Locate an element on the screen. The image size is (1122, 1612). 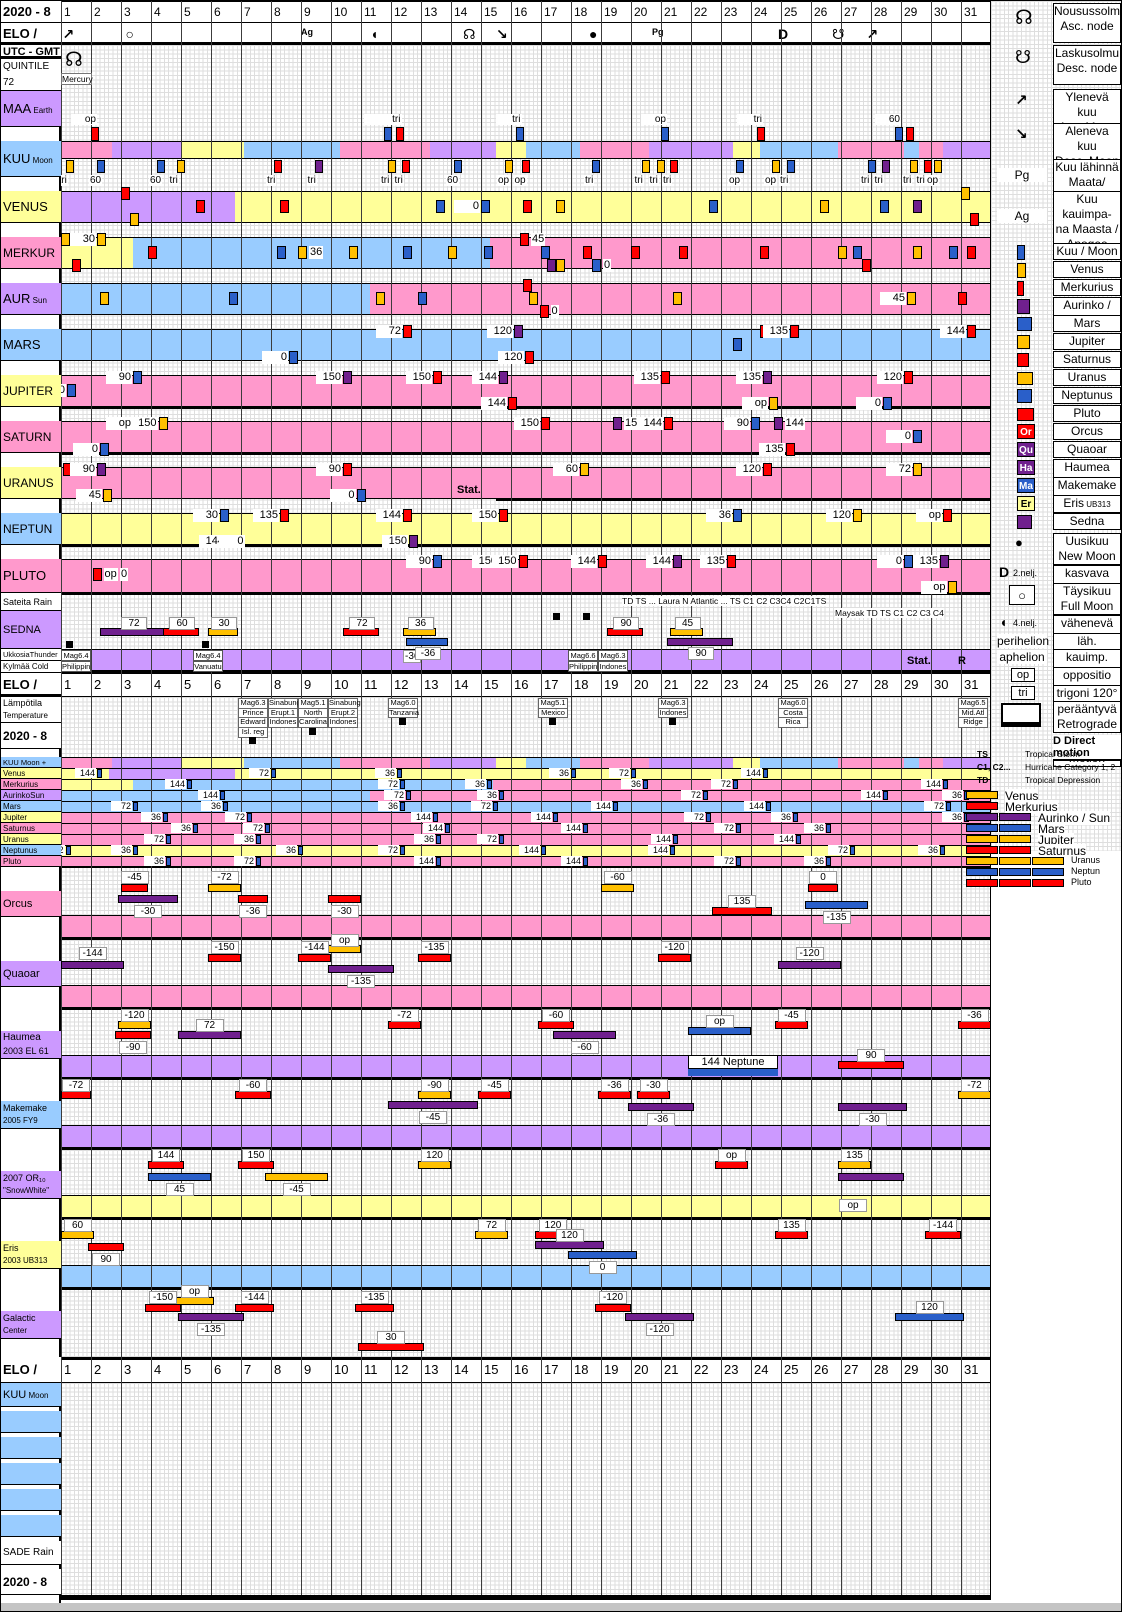
day-header-cell: 25 is located at coordinates (791, 12).